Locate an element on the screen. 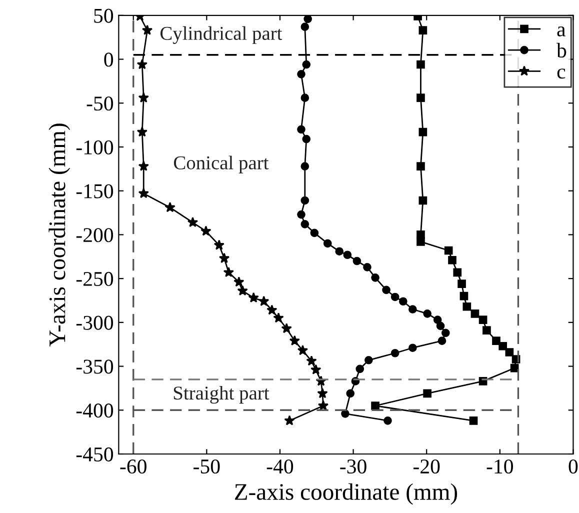 The image size is (579, 513). y-tick-label: -100 is located at coordinates (95, 147).